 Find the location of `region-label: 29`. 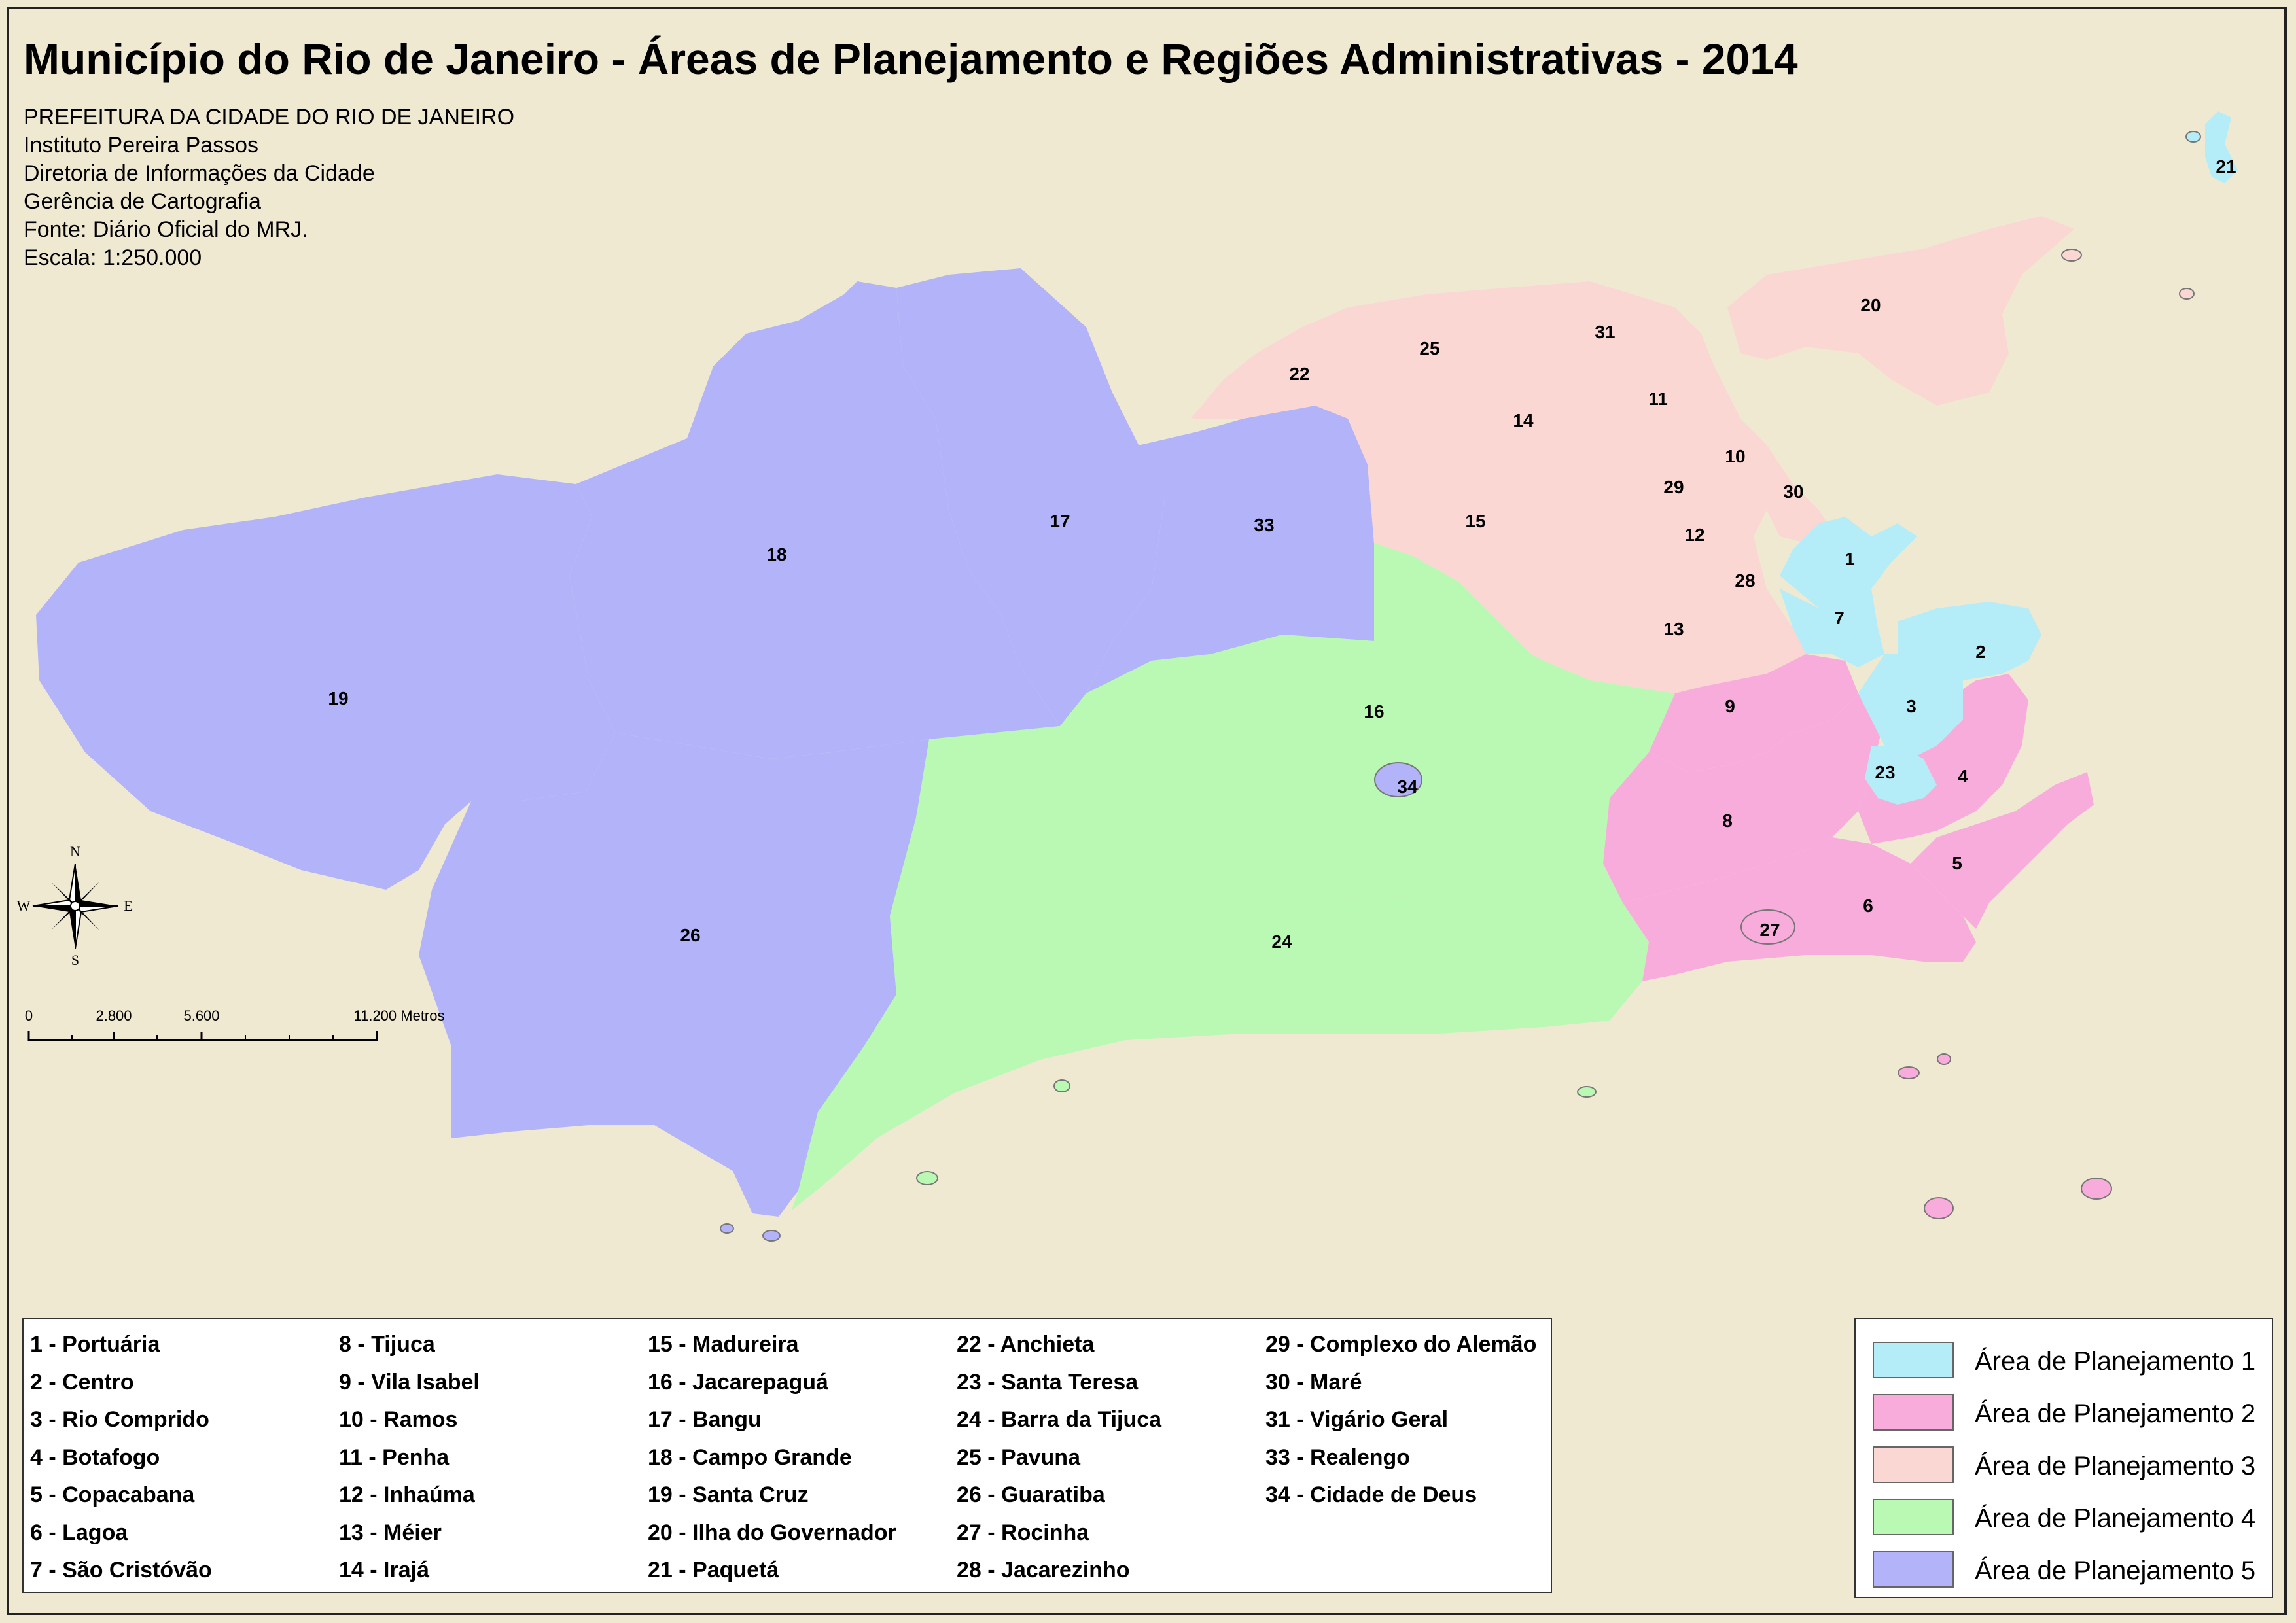

region-label: 29 is located at coordinates (1673, 487).